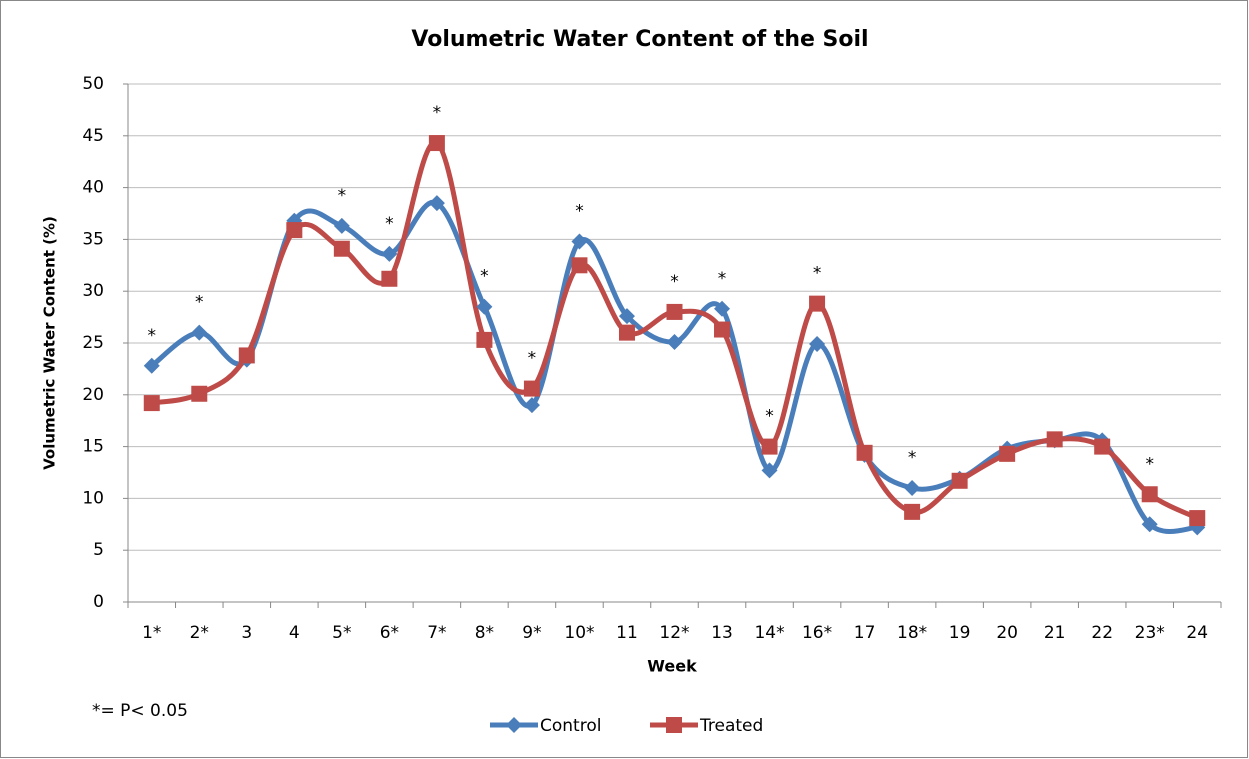 The image size is (1249, 759). I want to click on x-tick-label: 7*, so click(436, 633).